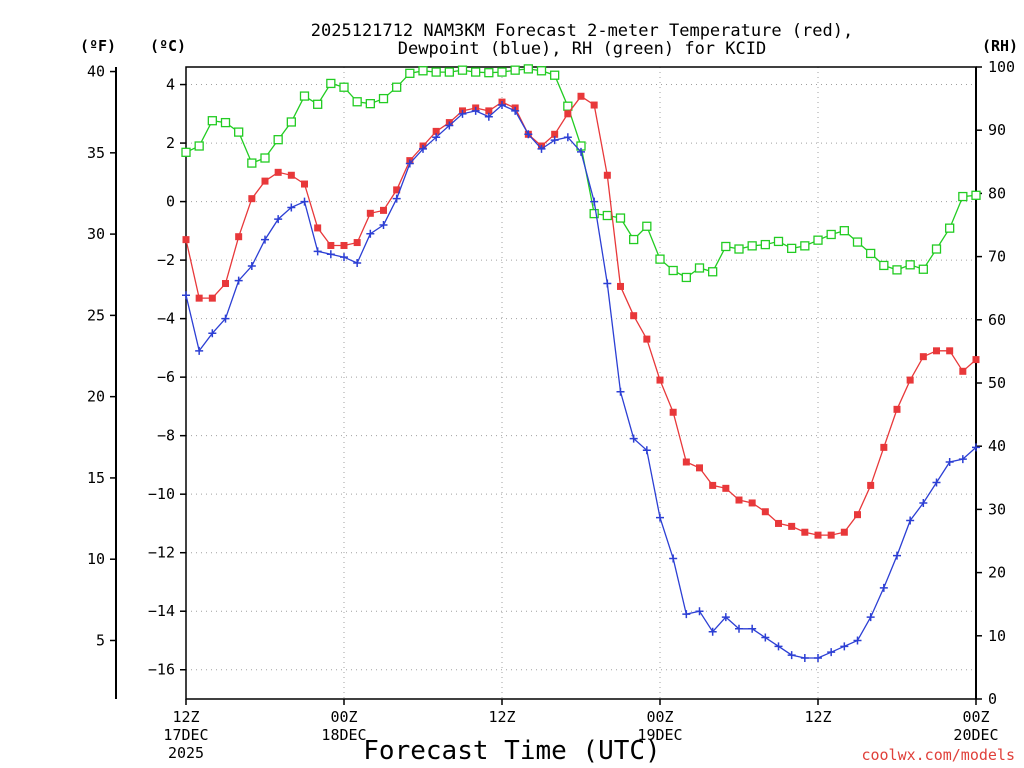 The width and height of the screenshot is (1024, 768). I want to click on time-tick-label: 18DEC, so click(343, 735).